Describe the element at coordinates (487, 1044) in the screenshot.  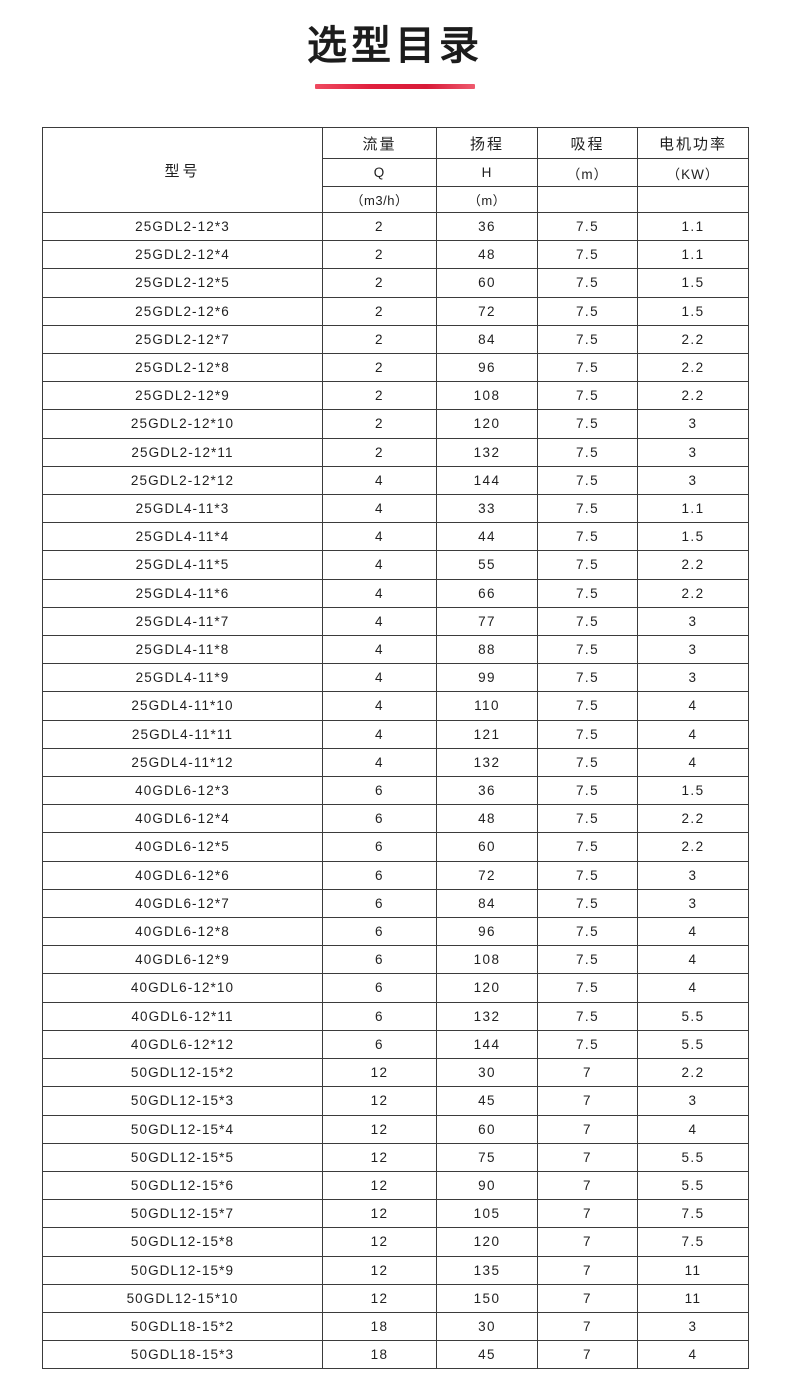
I see `cell-head: 144` at that location.